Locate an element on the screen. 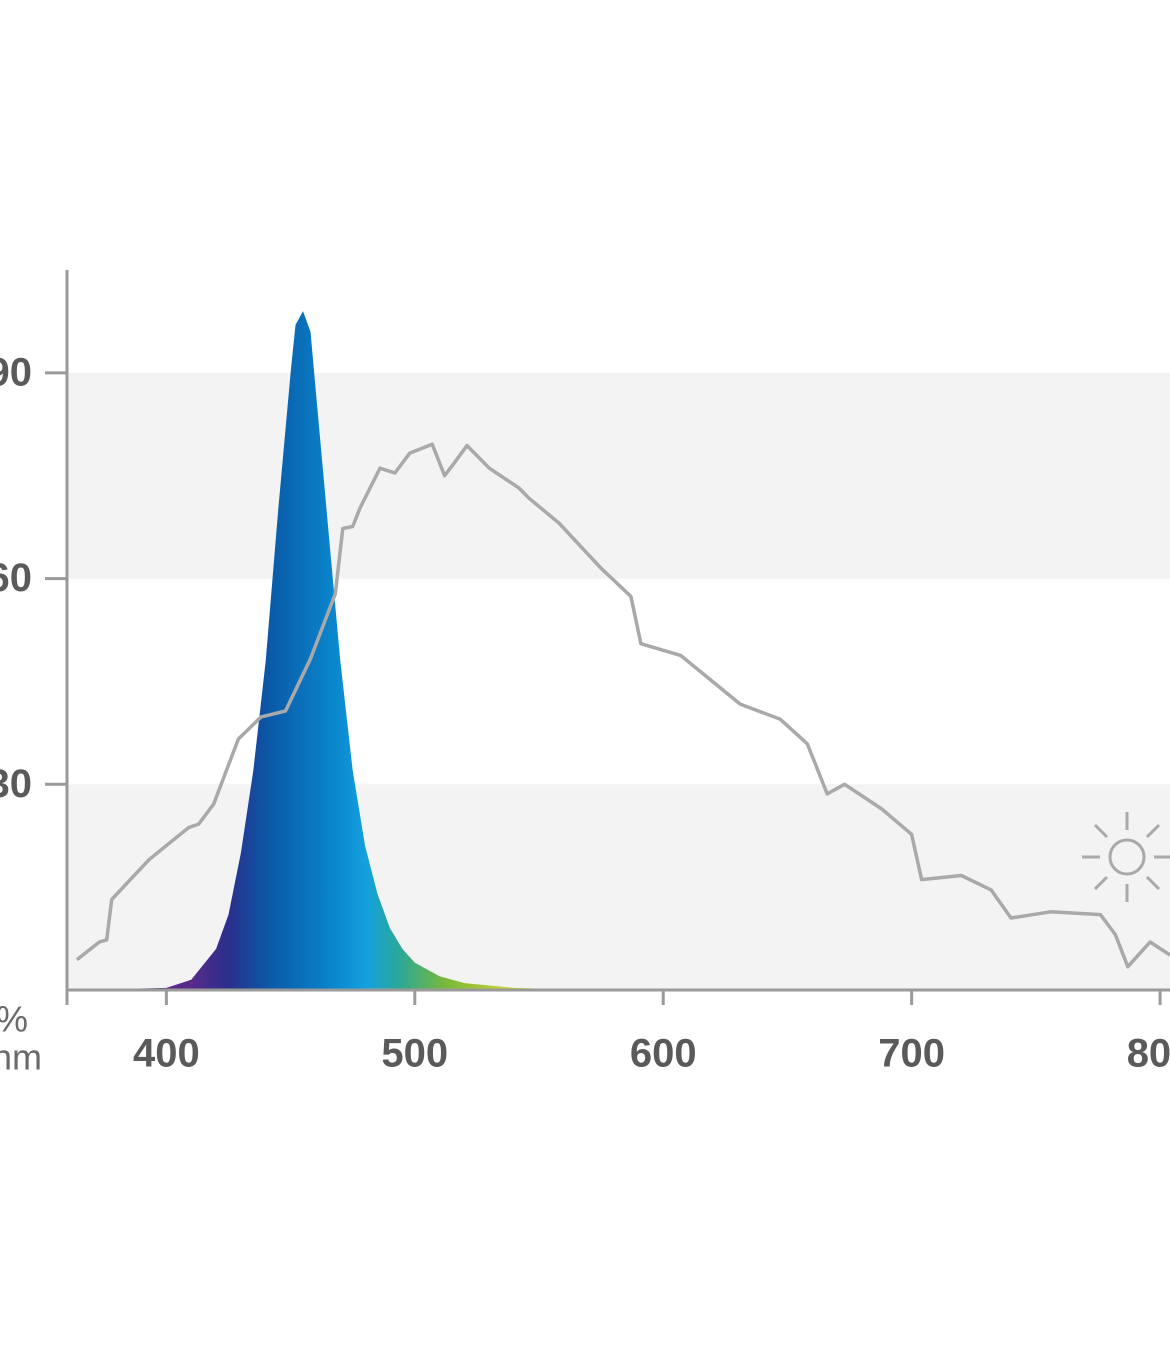 The height and width of the screenshot is (1365, 1170). y-tick-label: 30 is located at coordinates (16, 784).